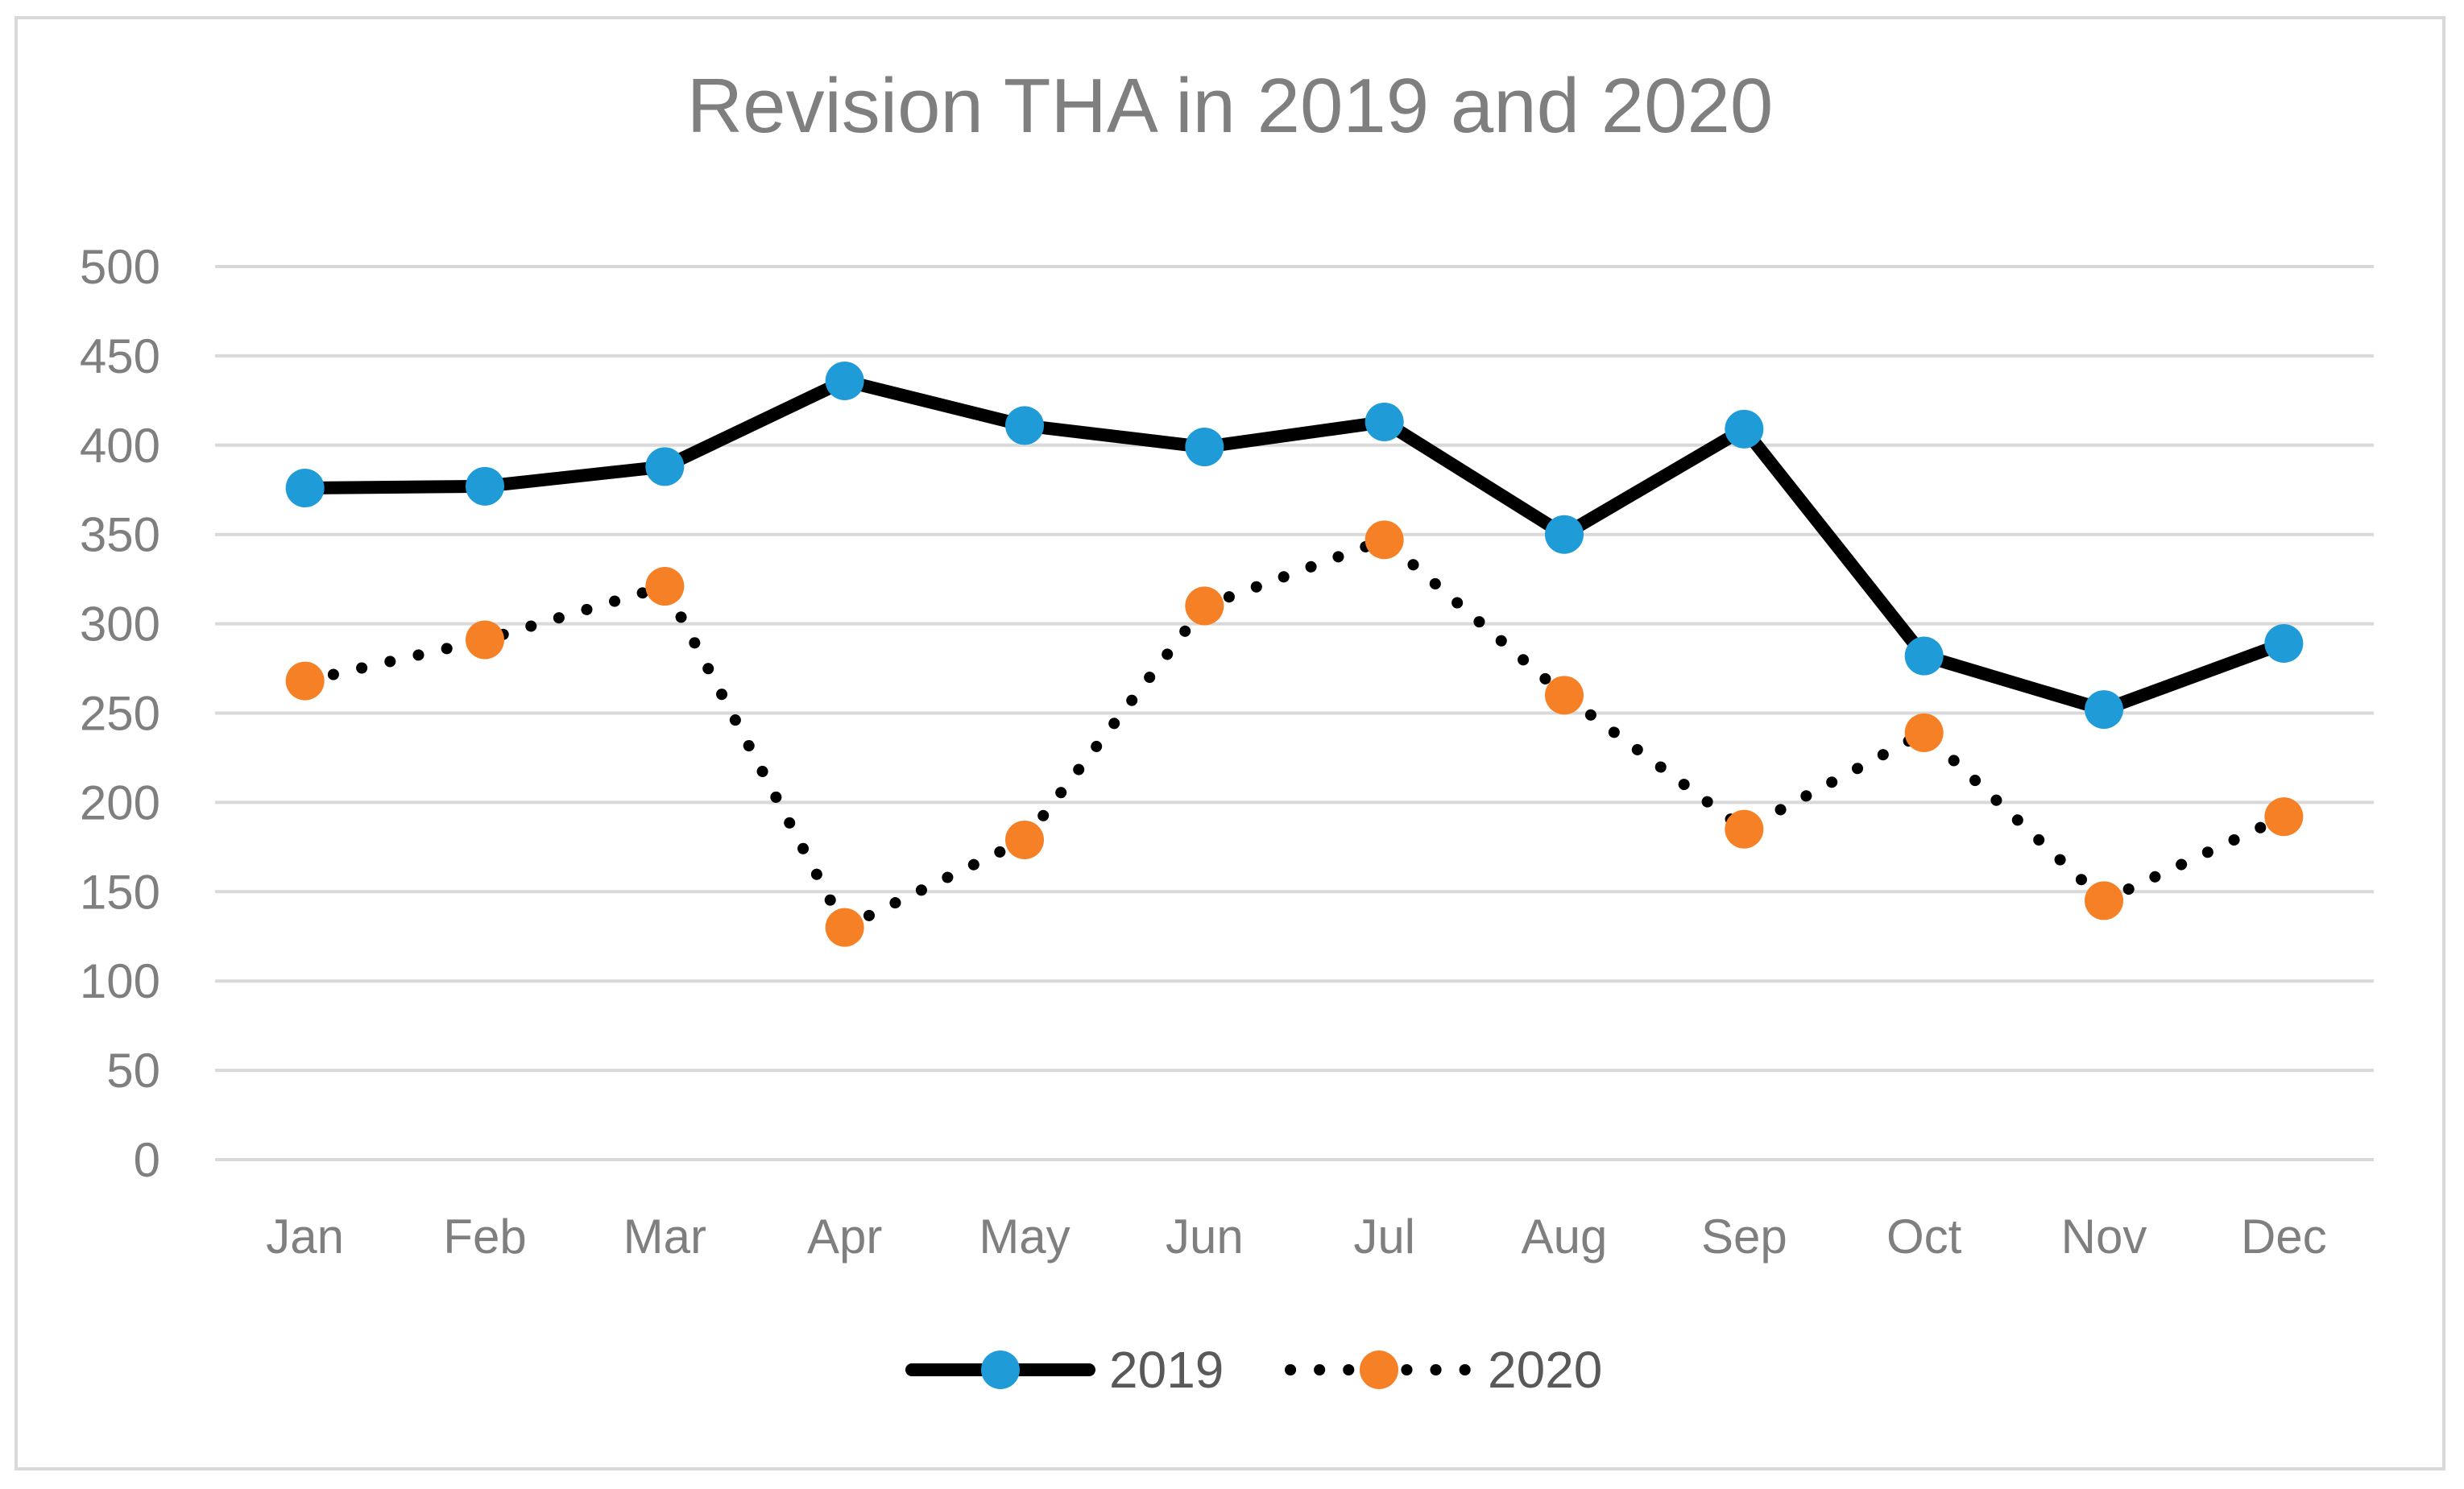 Image resolution: width=2464 pixels, height=1489 pixels. Describe the element at coordinates (1924, 656) in the screenshot. I see `data-point-2019-Oct` at that location.